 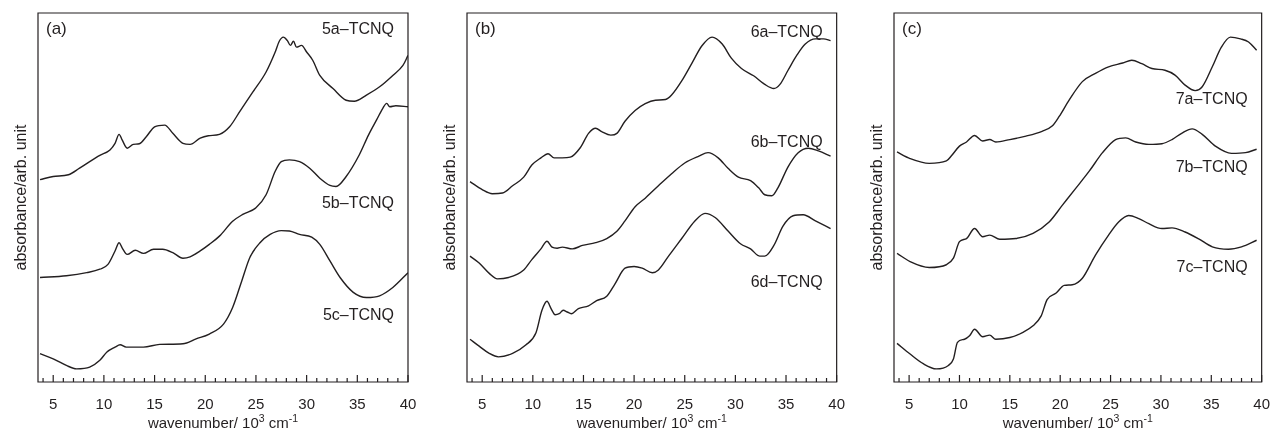 What do you see at coordinates (786, 281) in the screenshot?
I see `series-label: 6d–TCNQ` at bounding box center [786, 281].